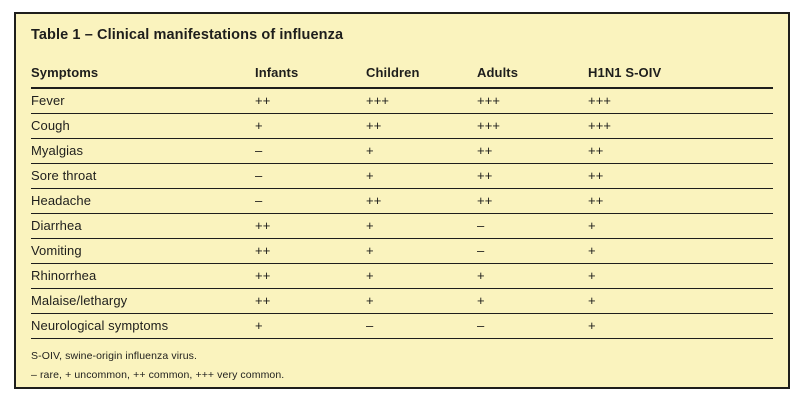 The width and height of the screenshot is (805, 406). I want to click on table-row: Myalgias – + ++ ++, so click(402, 151).